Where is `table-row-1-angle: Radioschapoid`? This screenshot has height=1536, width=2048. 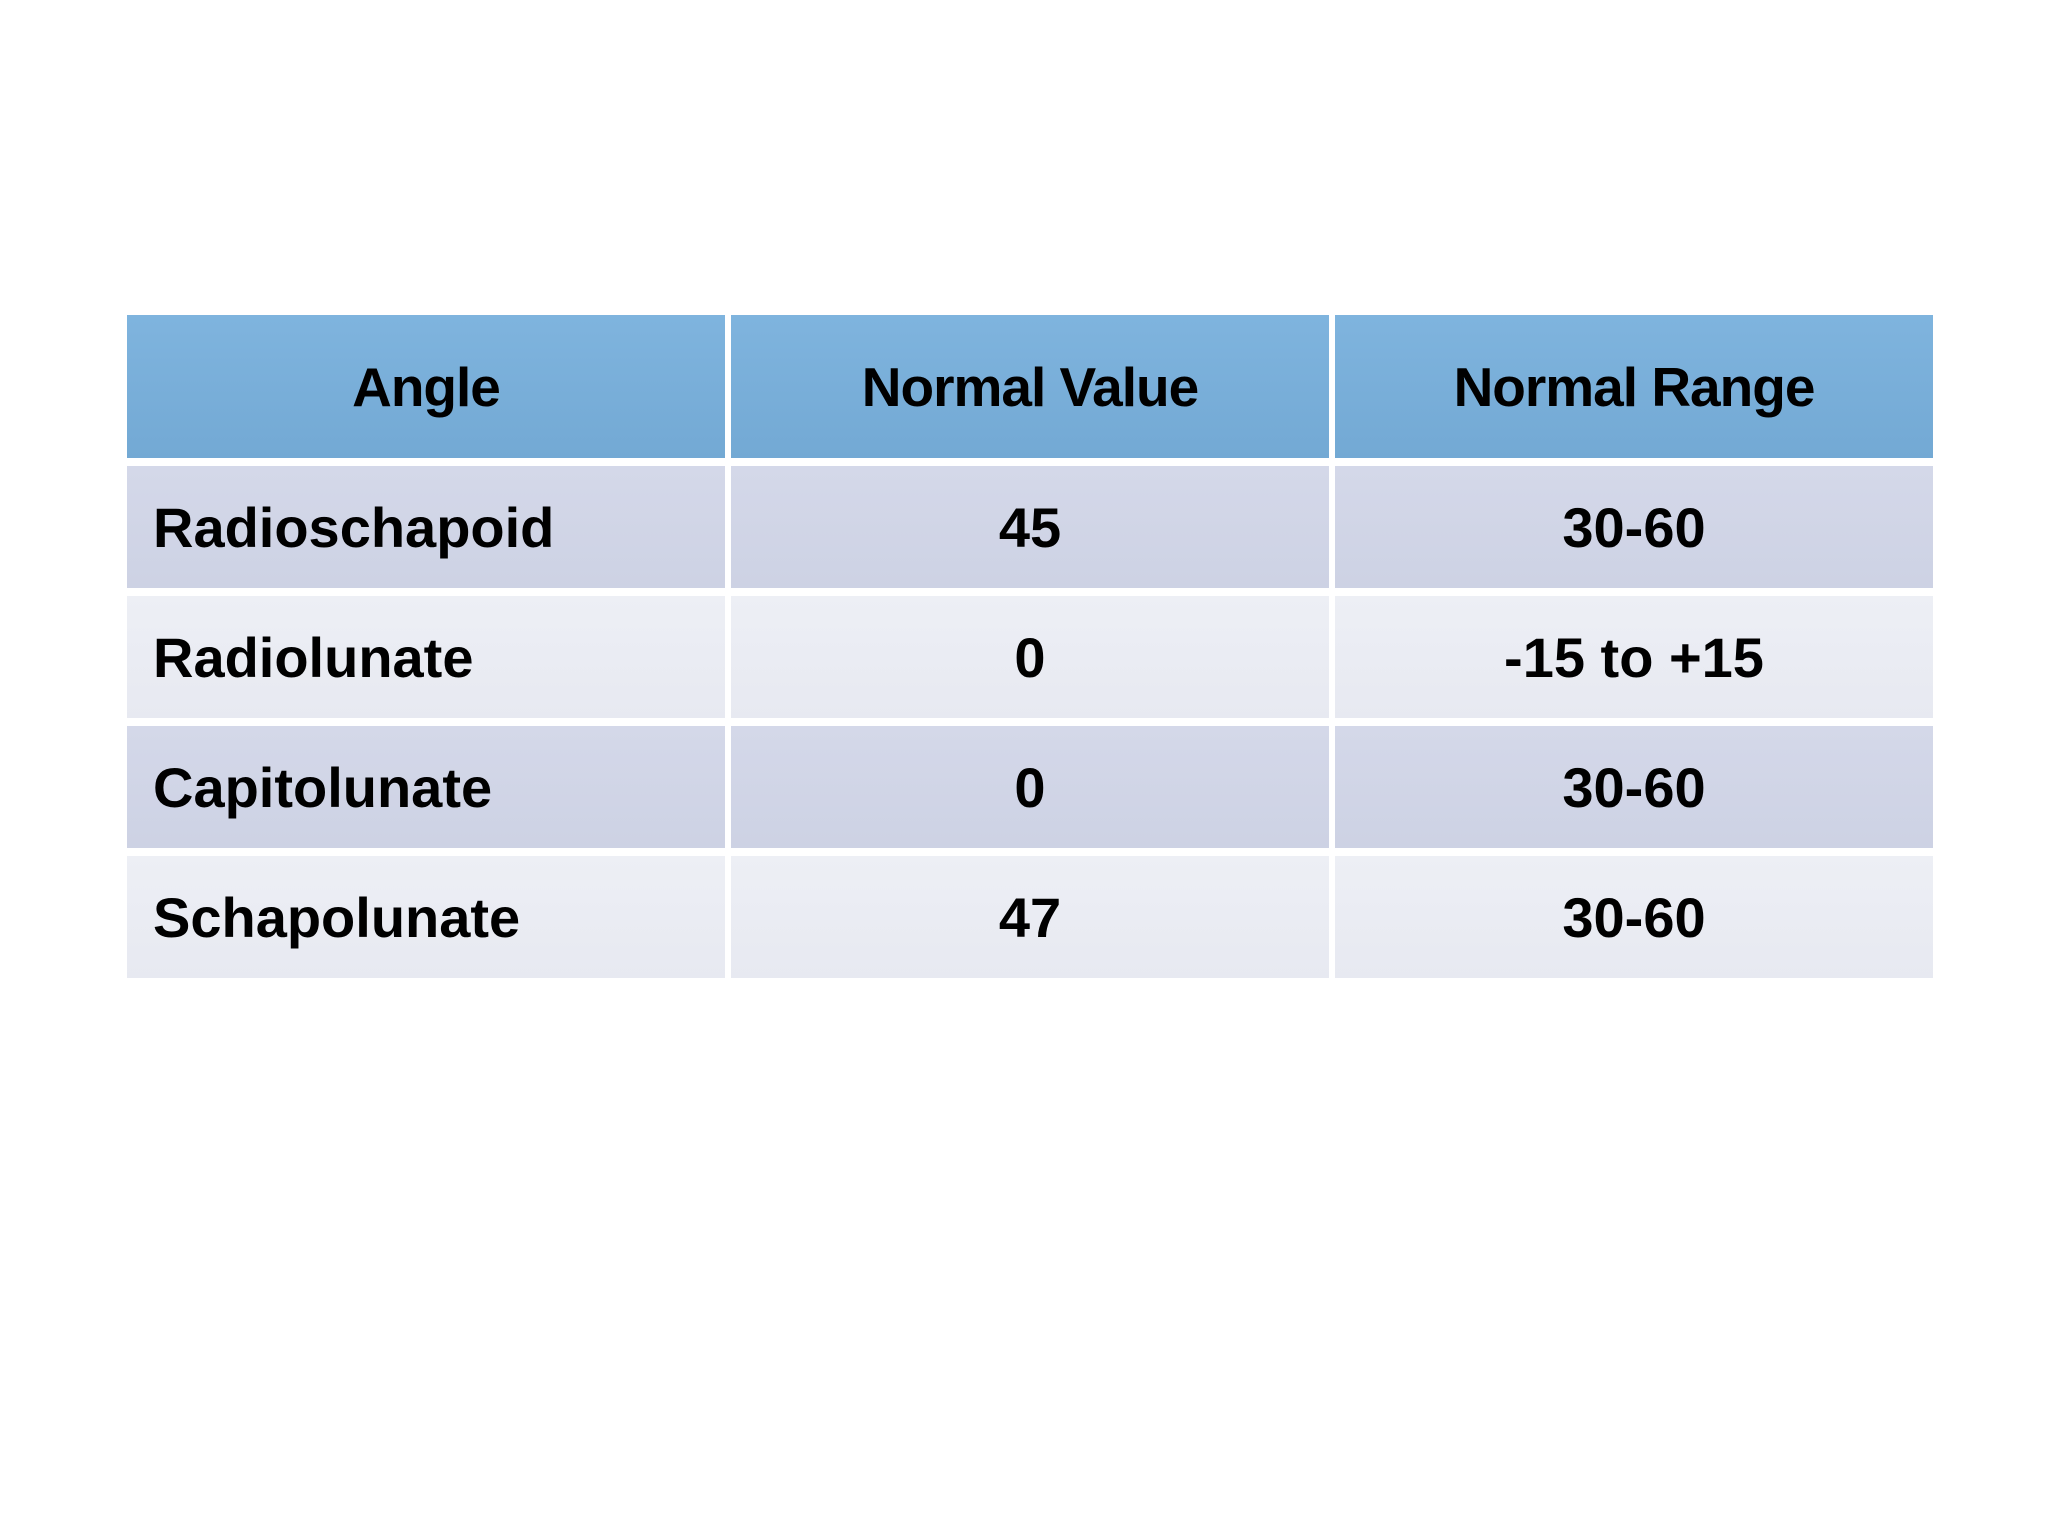
table-row-1-angle: Radioschapoid is located at coordinates (426, 527).